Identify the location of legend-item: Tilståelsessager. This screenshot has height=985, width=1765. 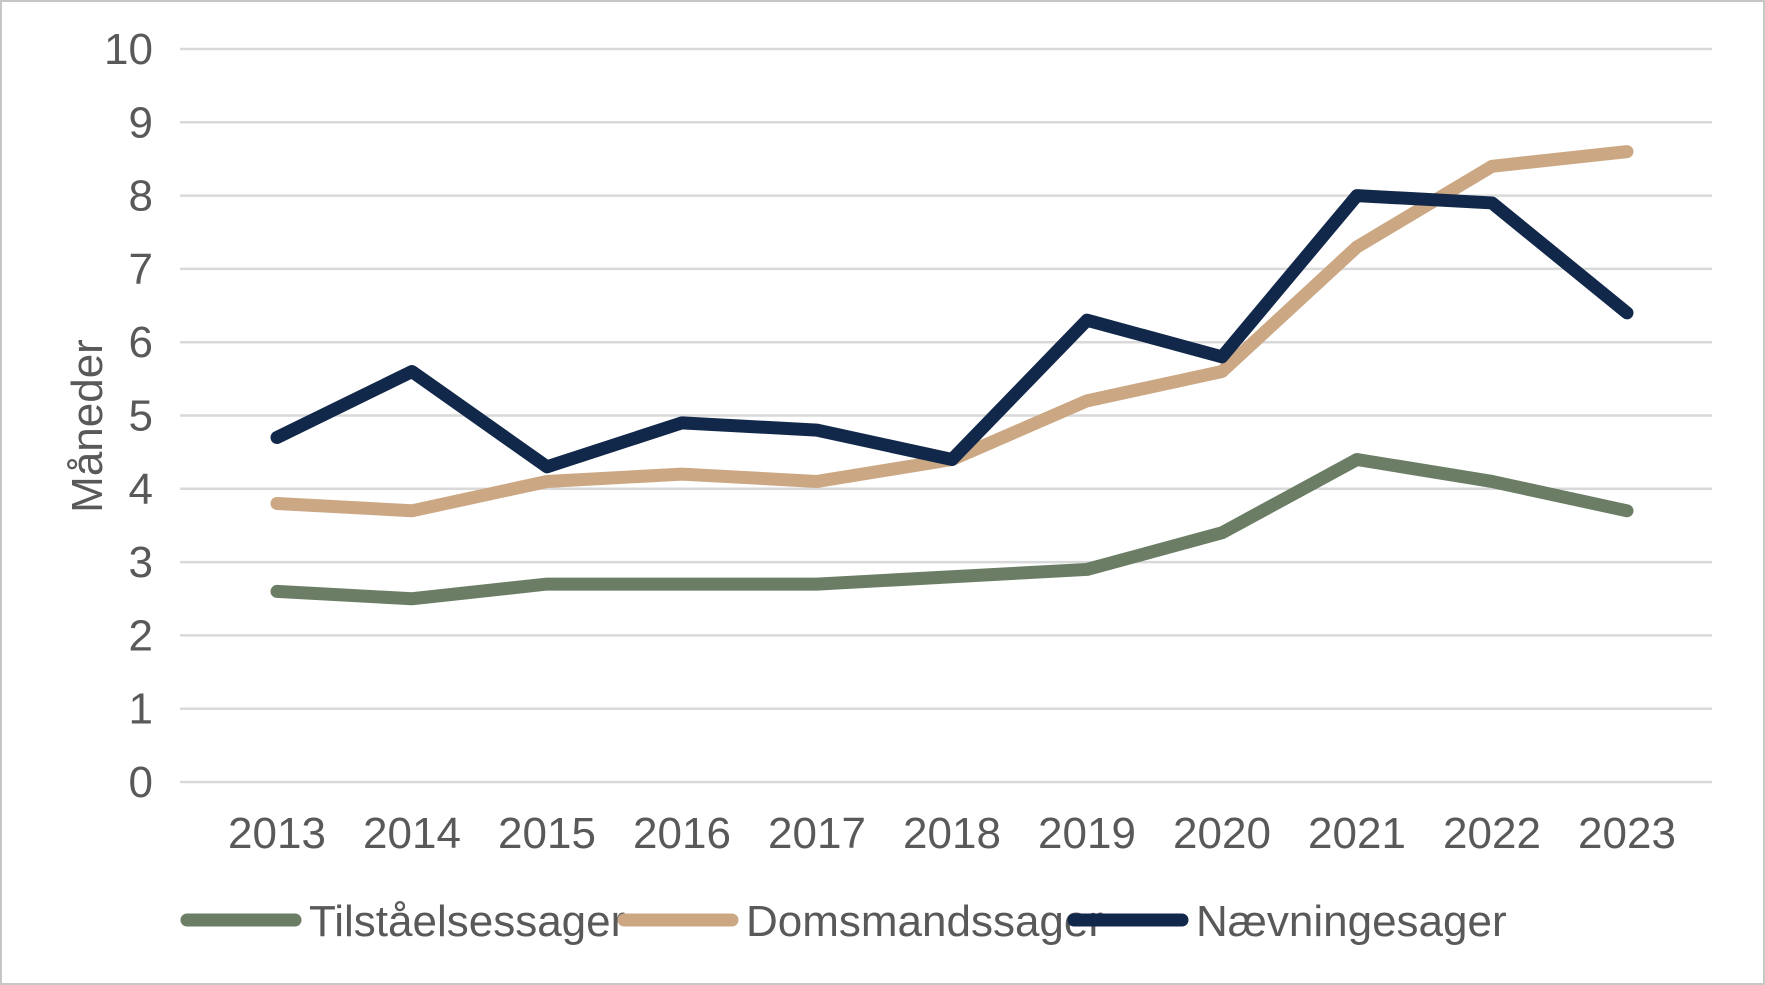
(402, 921).